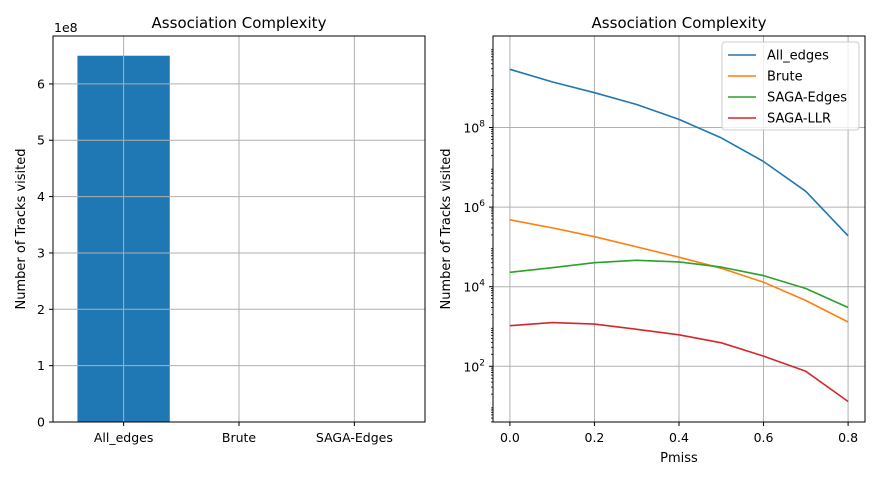 Image resolution: width=880 pixels, height=480 pixels. What do you see at coordinates (807, 98) in the screenshot?
I see `legend-label: SAGA-Edges` at bounding box center [807, 98].